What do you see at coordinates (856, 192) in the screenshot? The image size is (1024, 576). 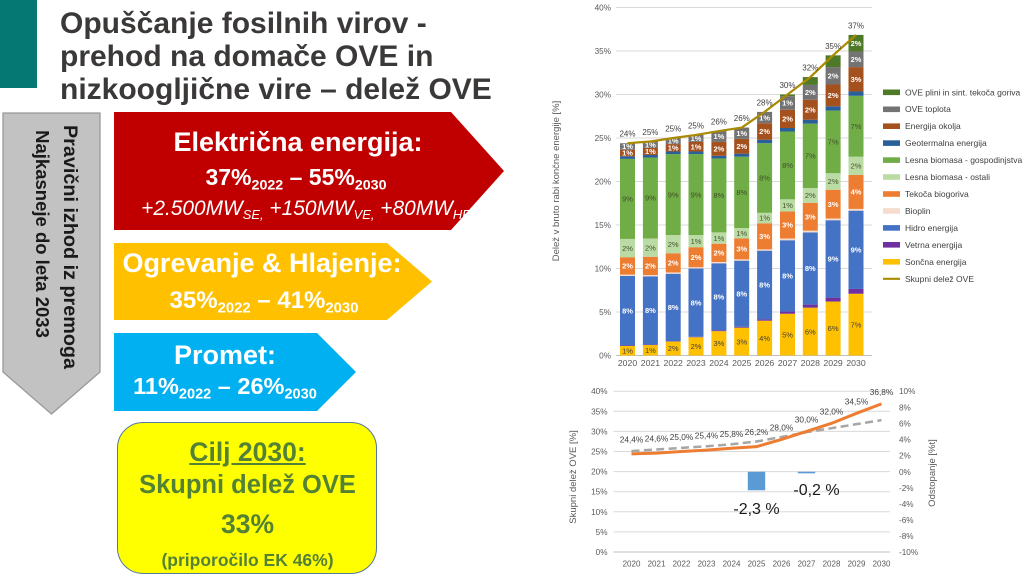 I see `svg-text: 4%` at bounding box center [856, 192].